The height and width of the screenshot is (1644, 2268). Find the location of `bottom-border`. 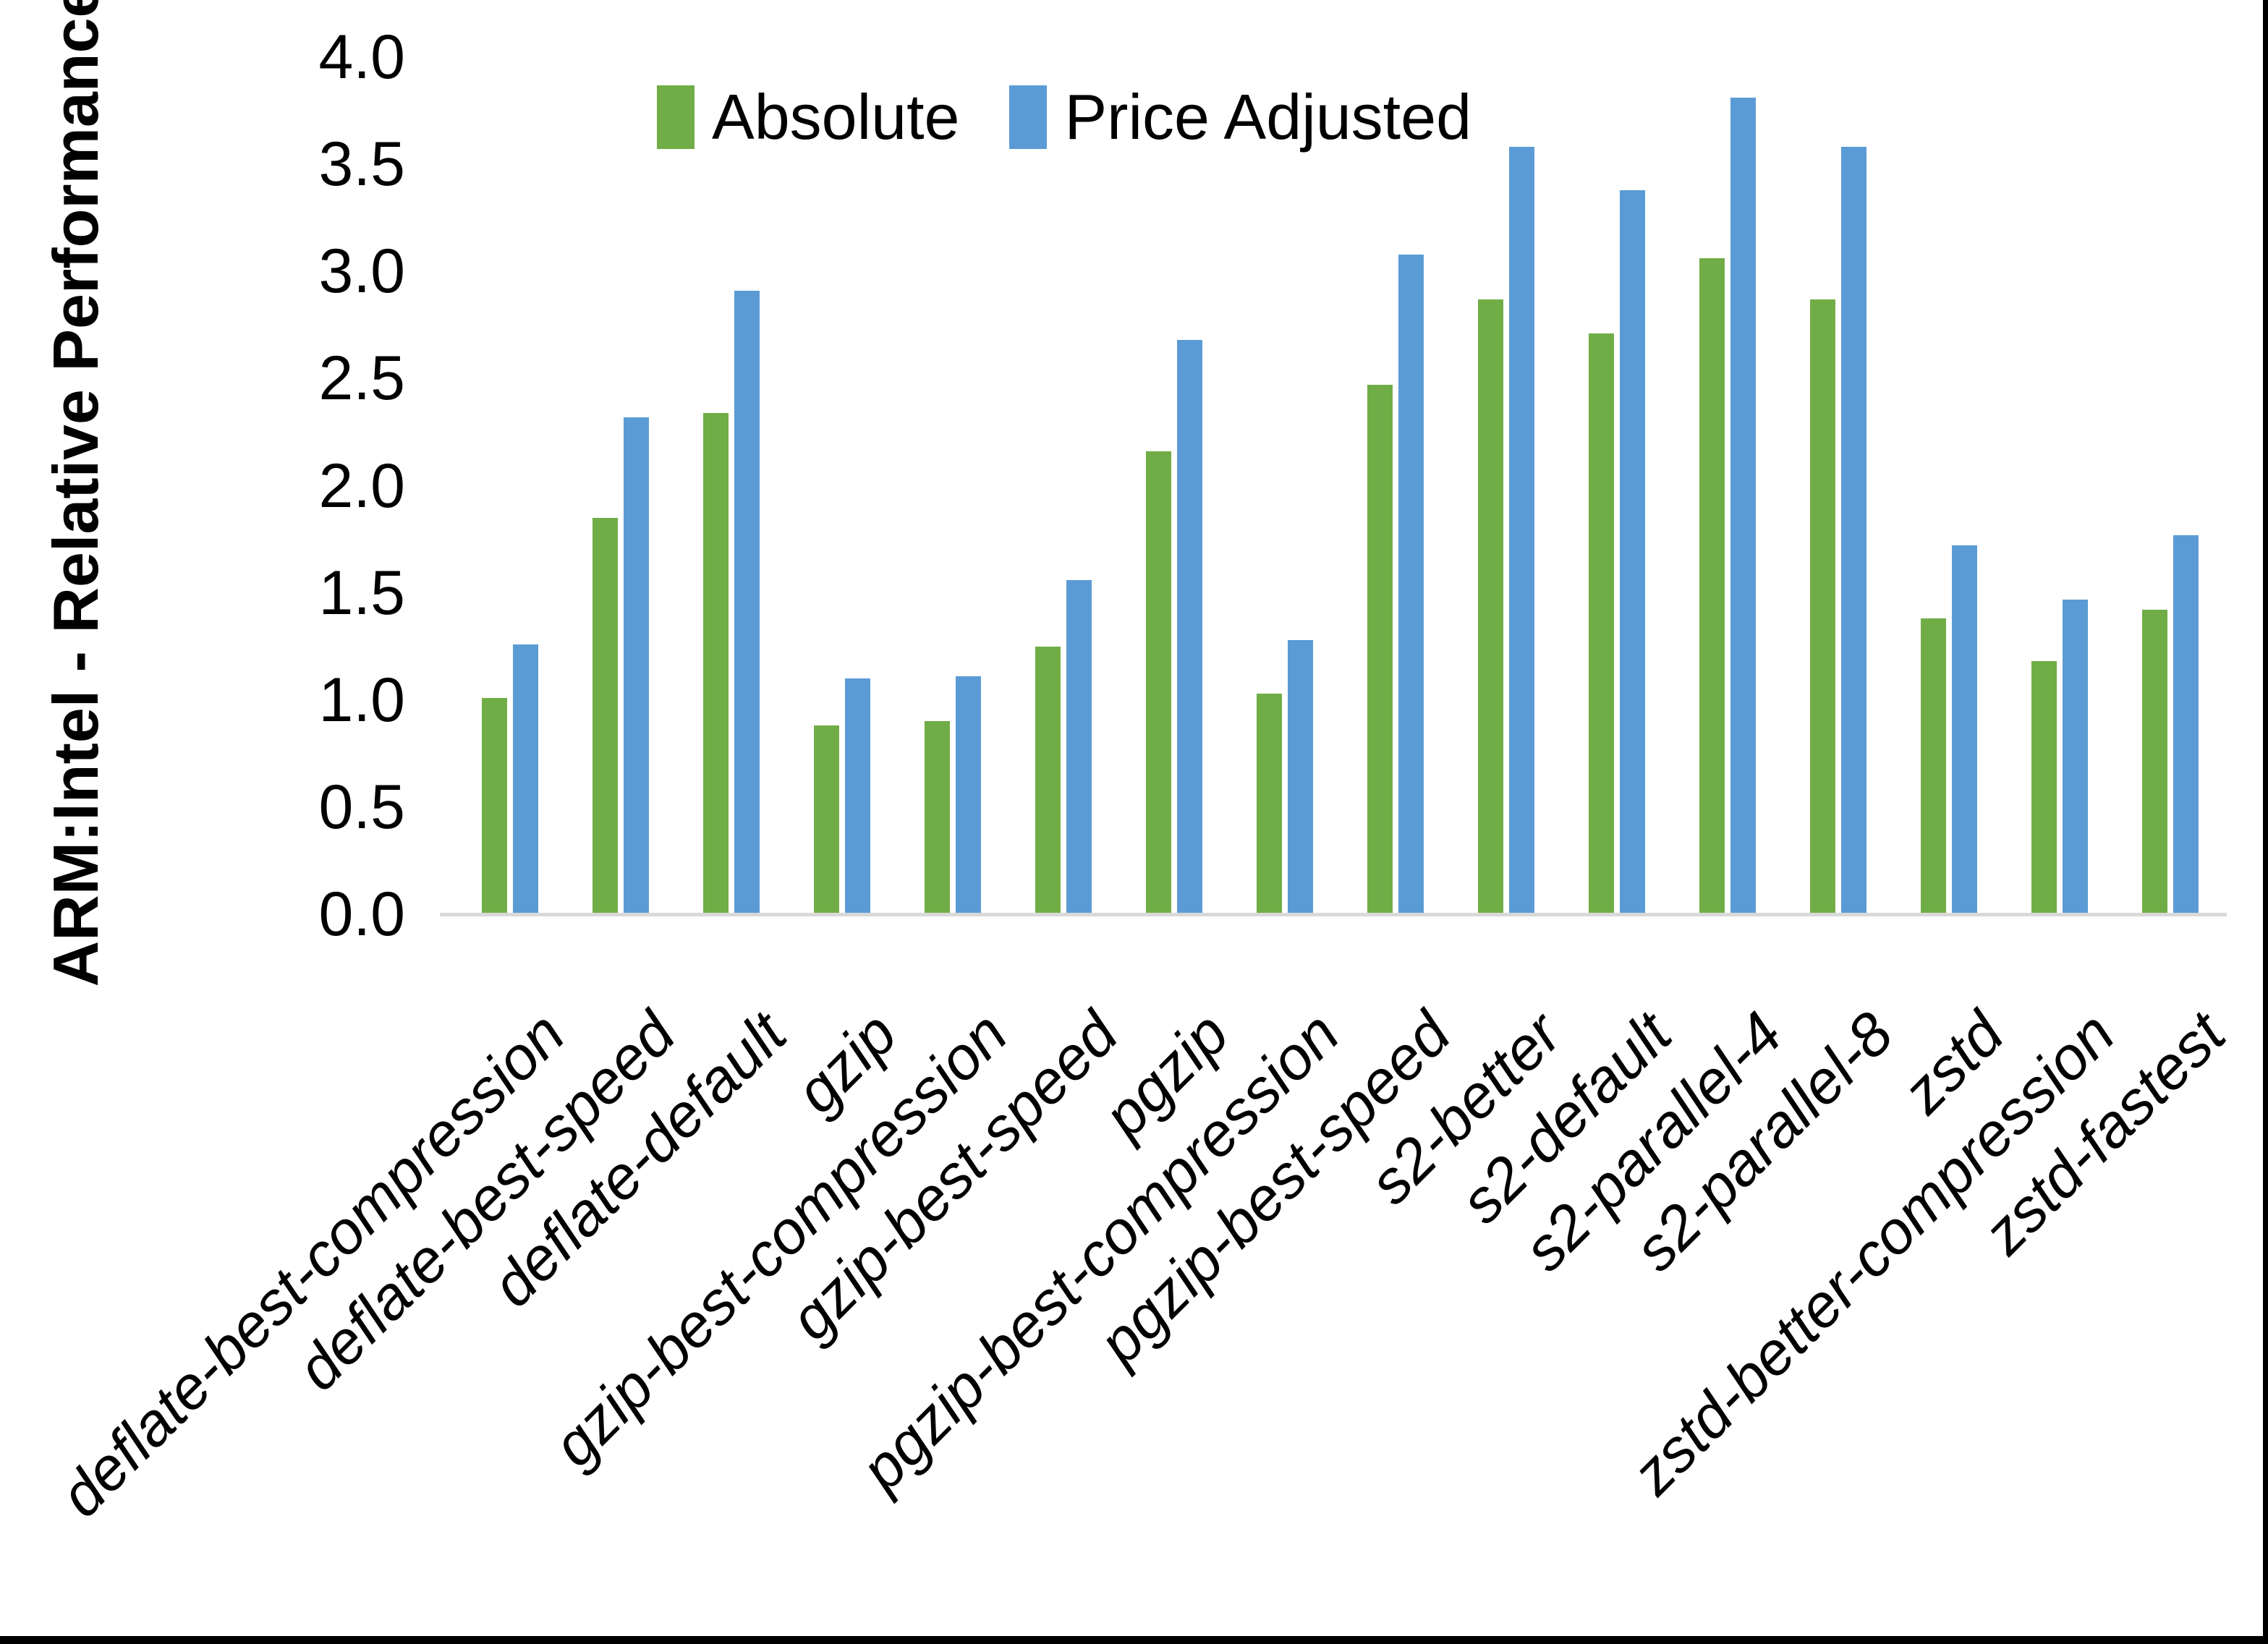

bottom-border is located at coordinates (1134, 1640).